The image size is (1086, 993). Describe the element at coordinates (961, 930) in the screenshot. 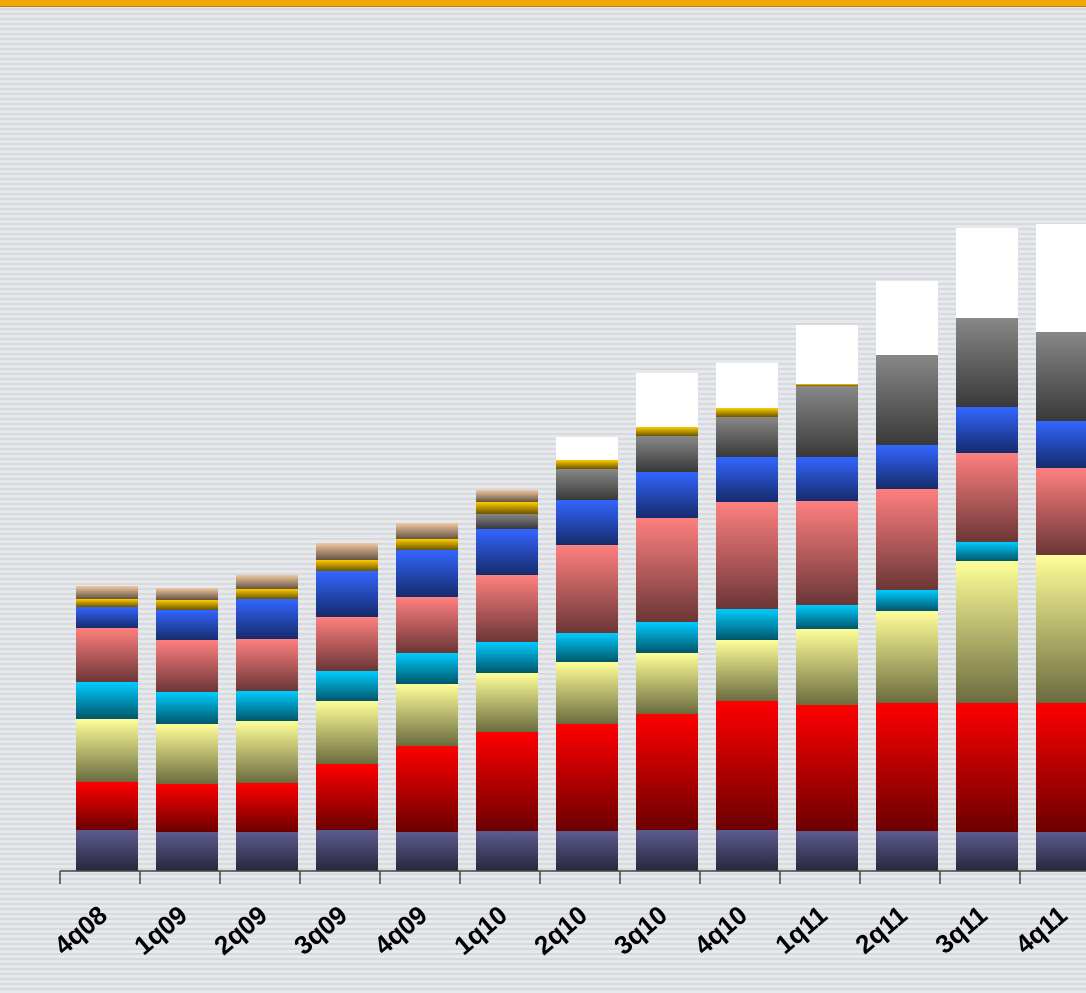

I see `x-tick-label: 3q11` at that location.